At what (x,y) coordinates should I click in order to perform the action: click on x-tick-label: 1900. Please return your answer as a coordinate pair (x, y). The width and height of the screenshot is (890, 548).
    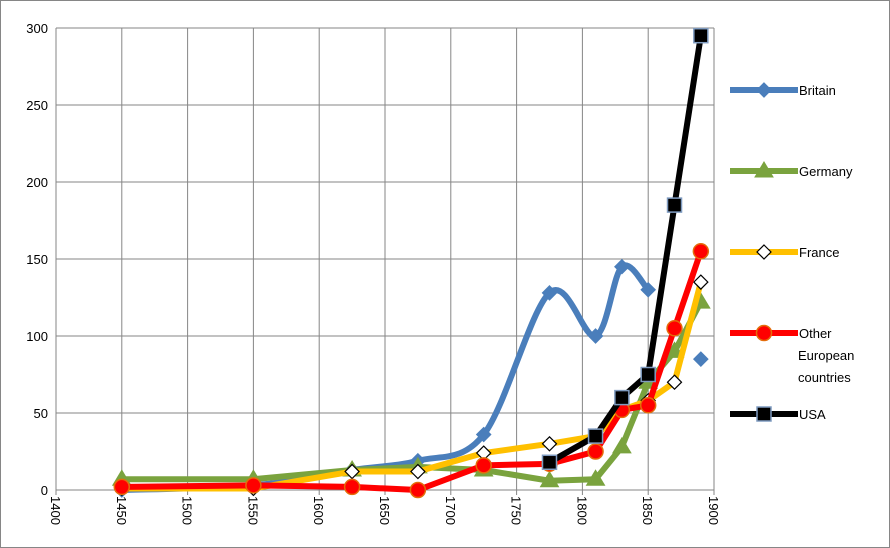
    Looking at the image, I should click on (713, 510).